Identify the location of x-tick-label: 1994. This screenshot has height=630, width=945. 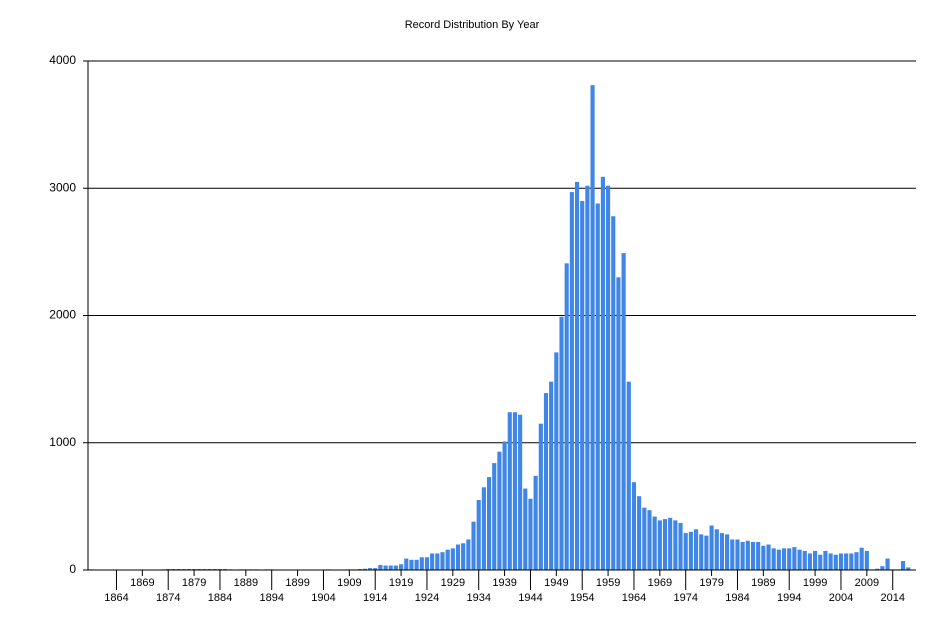
(789, 598).